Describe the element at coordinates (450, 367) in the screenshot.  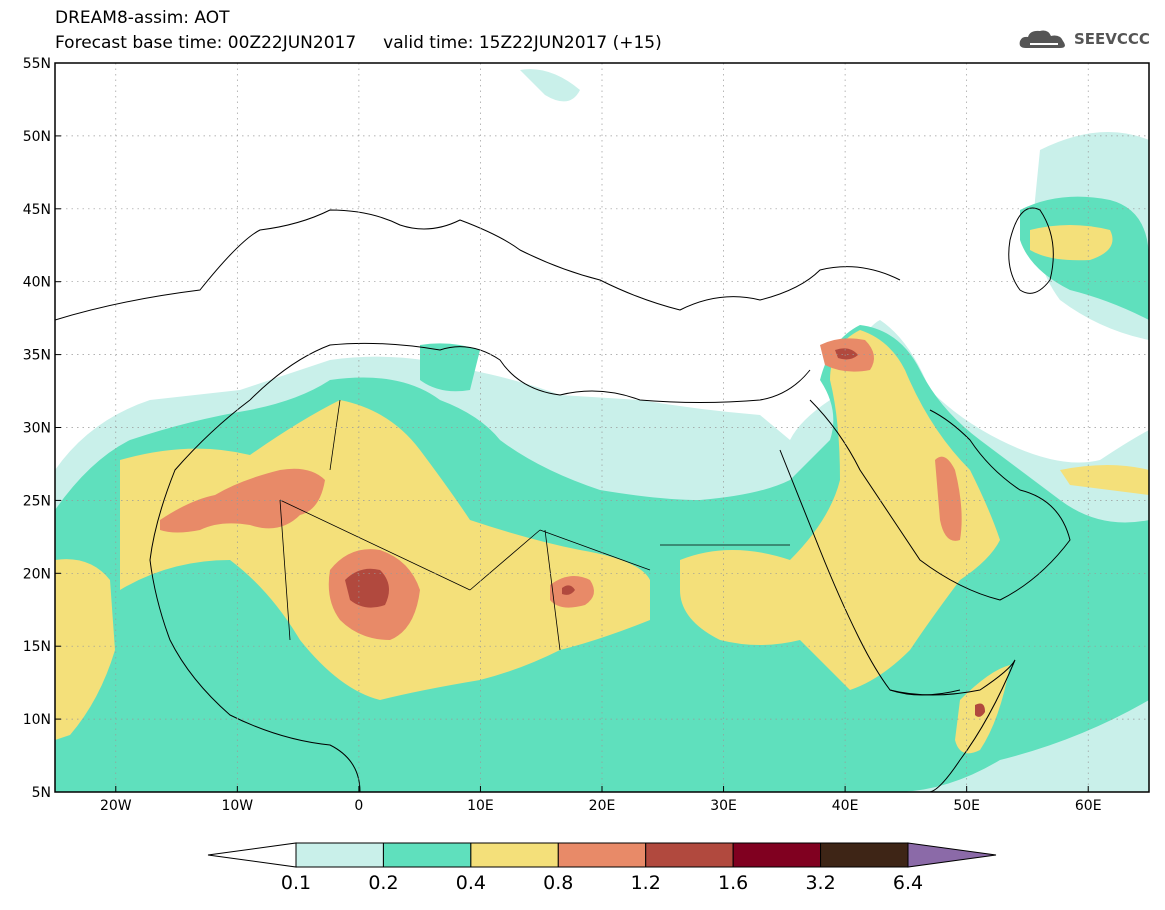
I see `aot-band-0-2-top` at that location.